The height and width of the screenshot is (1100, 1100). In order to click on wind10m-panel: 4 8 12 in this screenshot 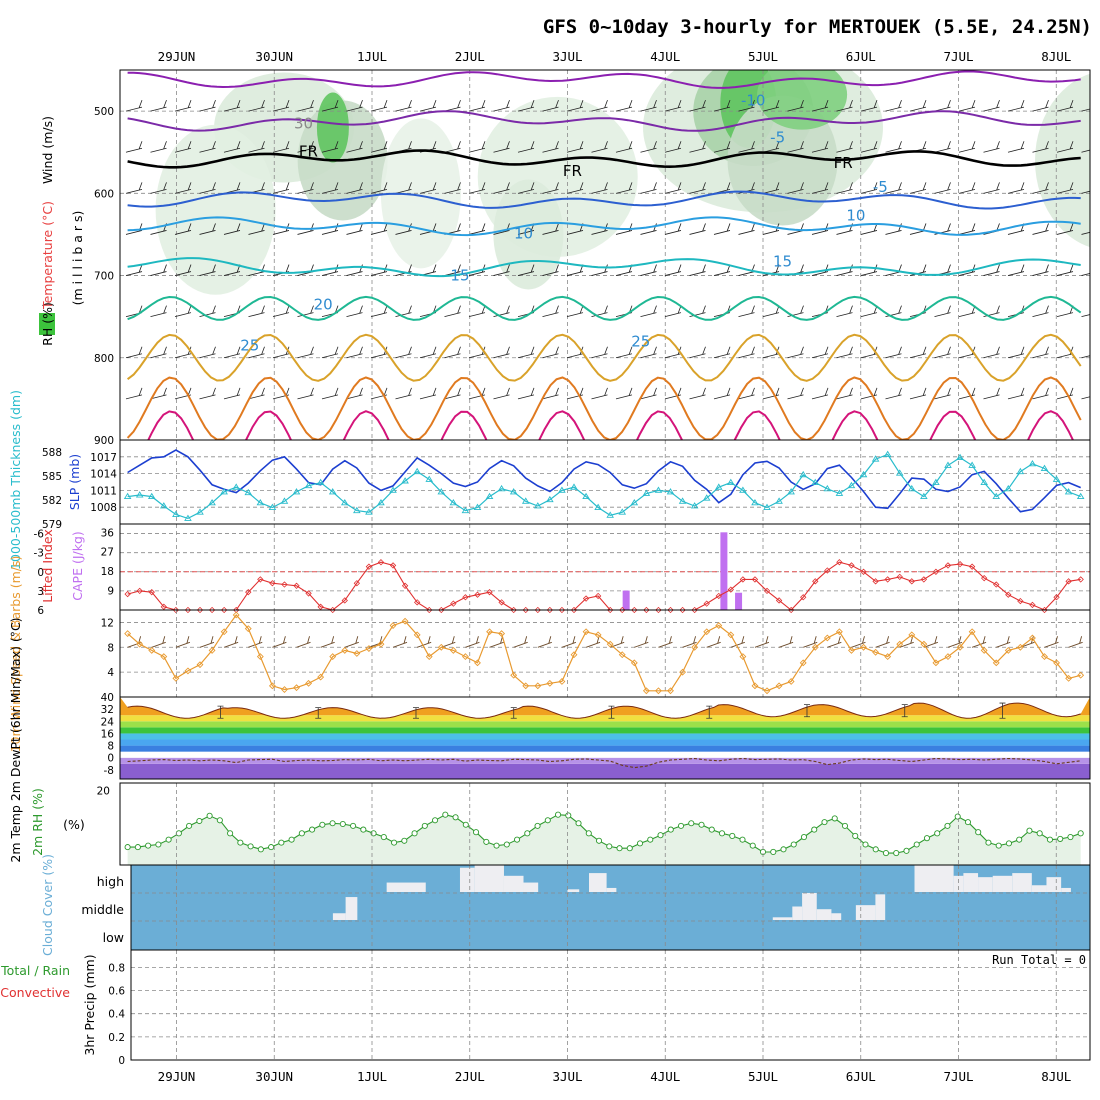, I will do `click(596, 653)`.